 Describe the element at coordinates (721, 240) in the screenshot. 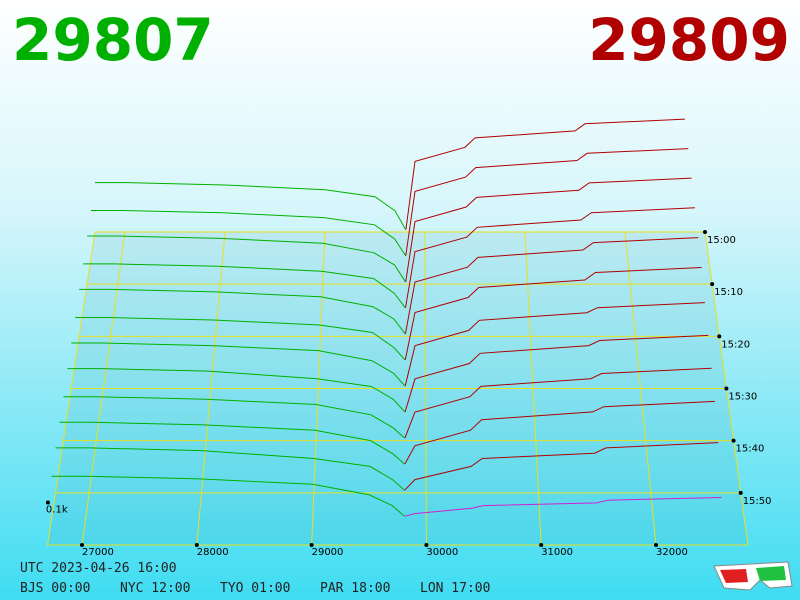

I see `t-tick-label: 15:00` at that location.